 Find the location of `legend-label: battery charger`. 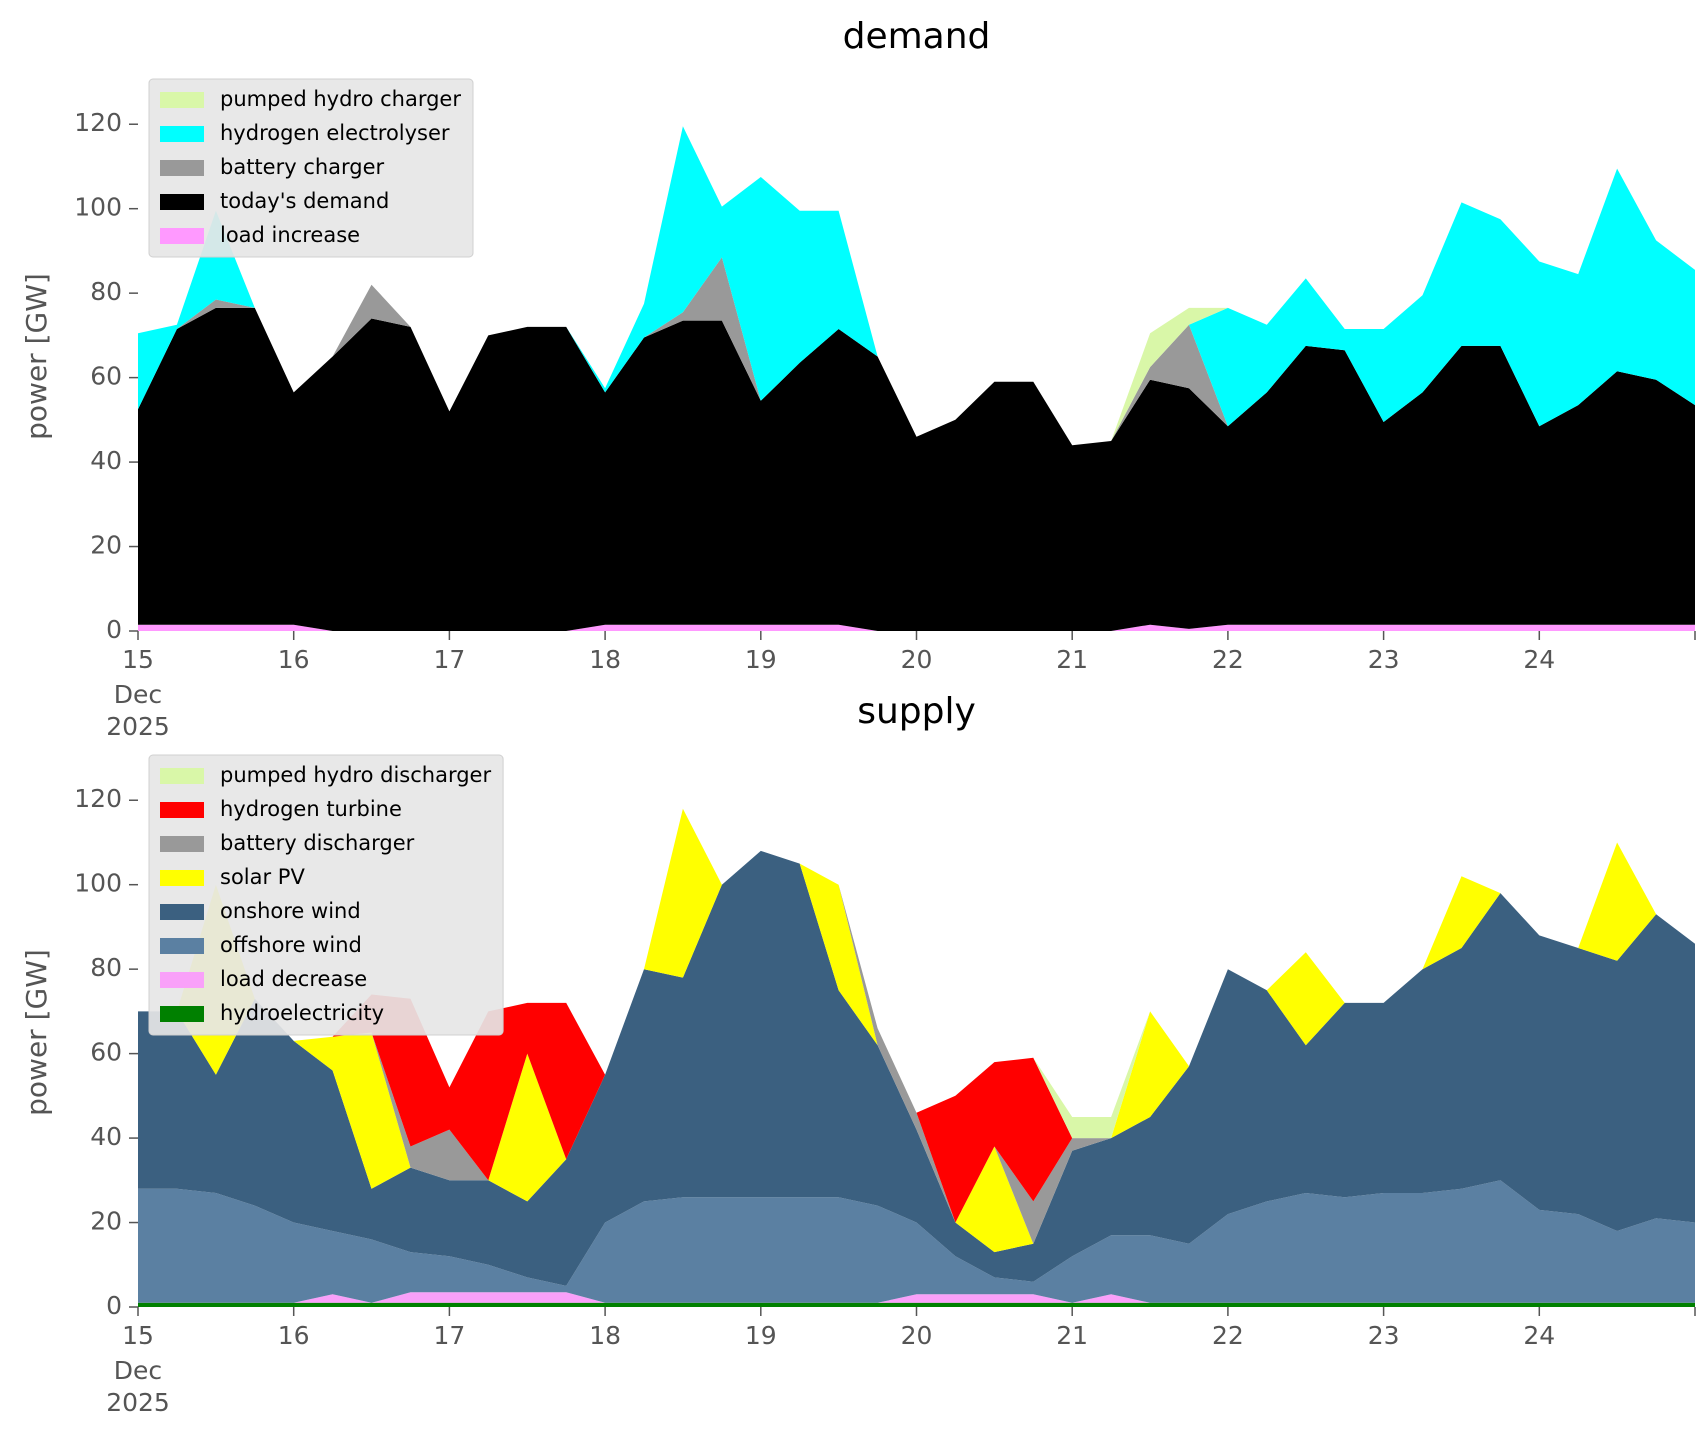

legend-label: battery charger is located at coordinates (302, 167).